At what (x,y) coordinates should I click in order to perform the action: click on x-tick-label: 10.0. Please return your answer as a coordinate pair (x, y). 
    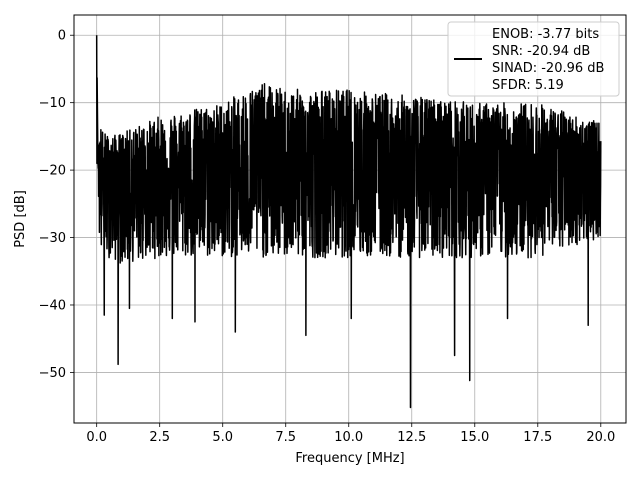
    Looking at the image, I should click on (348, 437).